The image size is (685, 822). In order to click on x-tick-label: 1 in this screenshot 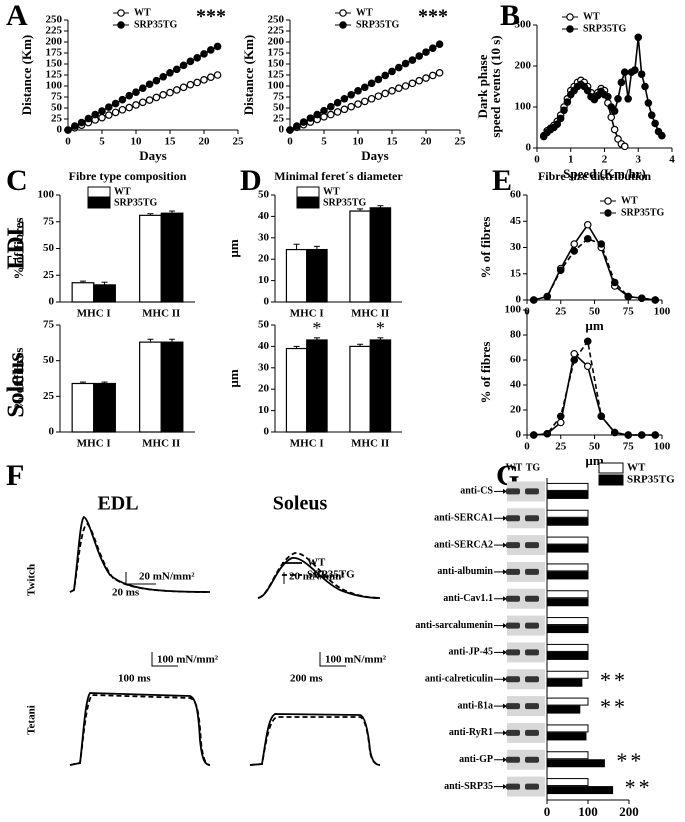, I will do `click(571, 160)`.